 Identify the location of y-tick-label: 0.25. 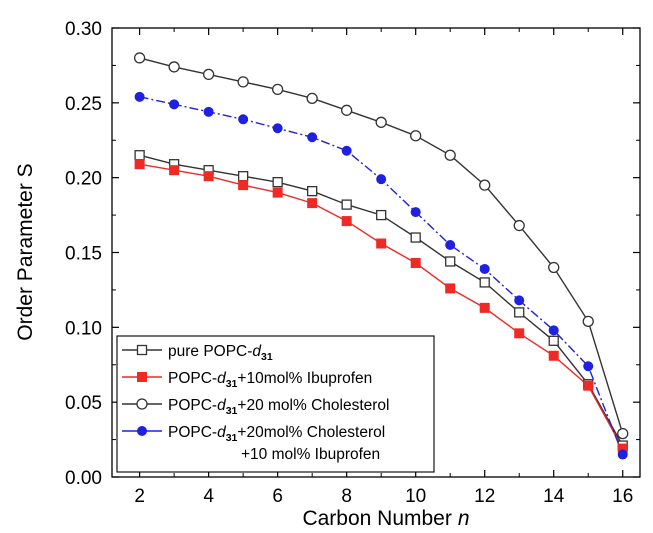
(83, 104).